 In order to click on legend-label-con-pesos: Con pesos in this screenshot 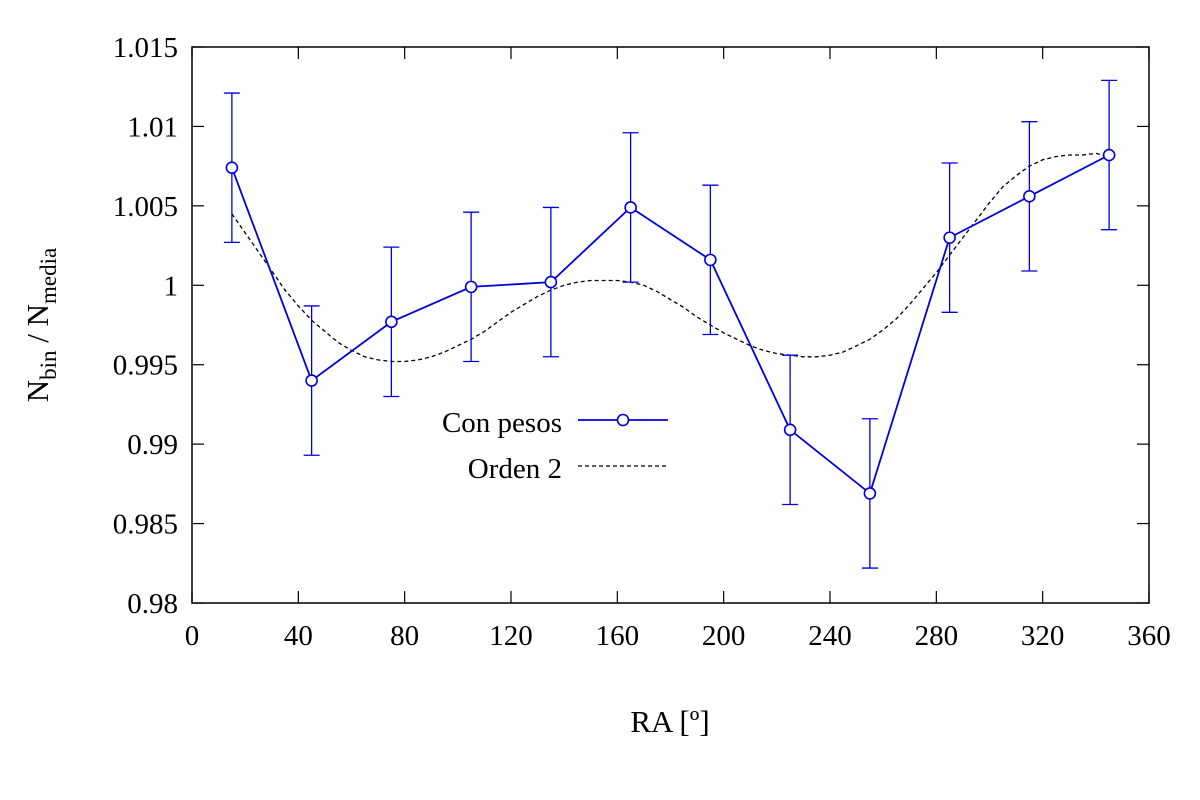, I will do `click(502, 423)`.